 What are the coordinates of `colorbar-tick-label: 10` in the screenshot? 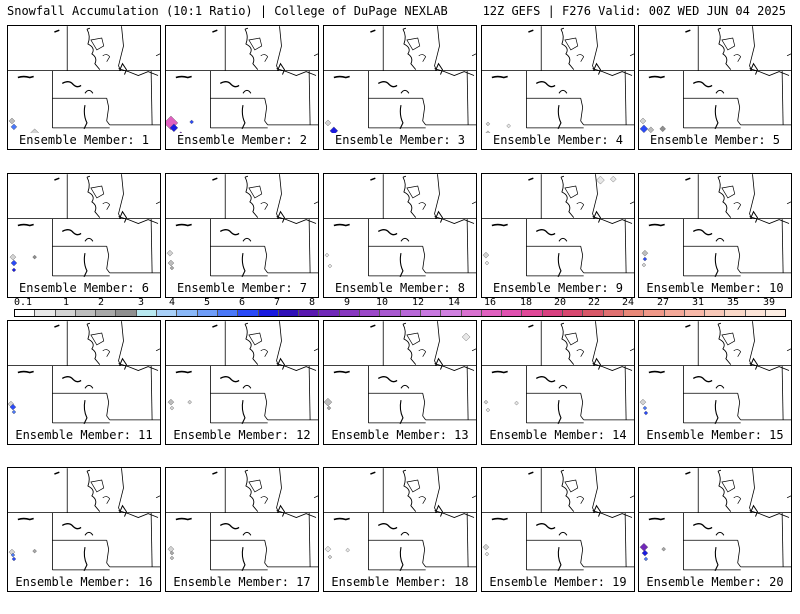 It's located at (382, 302).